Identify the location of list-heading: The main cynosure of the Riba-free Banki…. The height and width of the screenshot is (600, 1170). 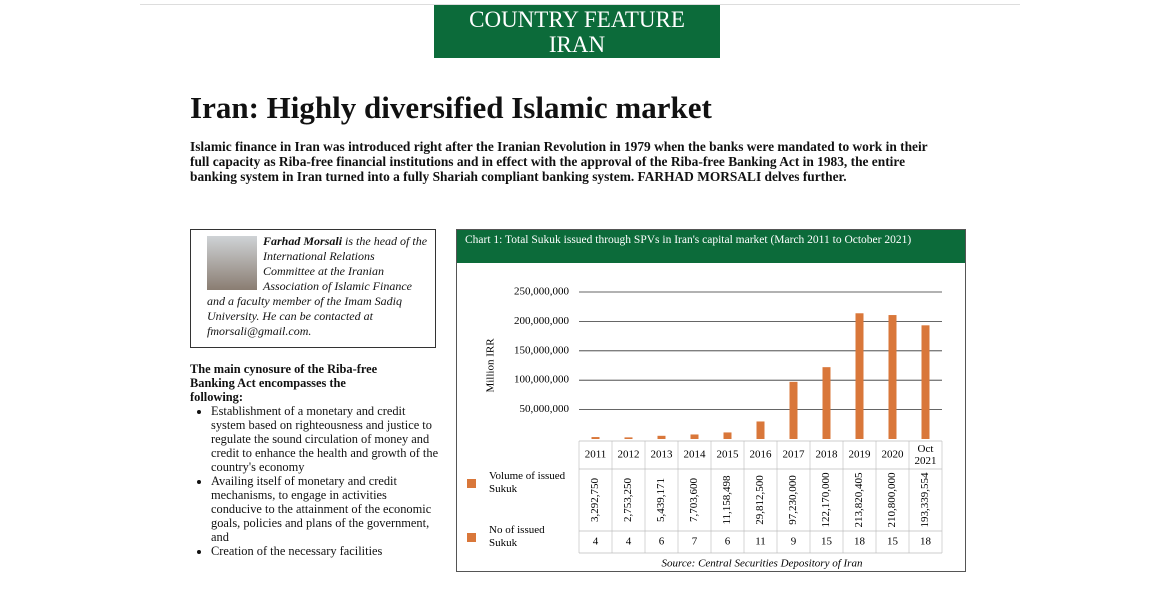
(284, 383).